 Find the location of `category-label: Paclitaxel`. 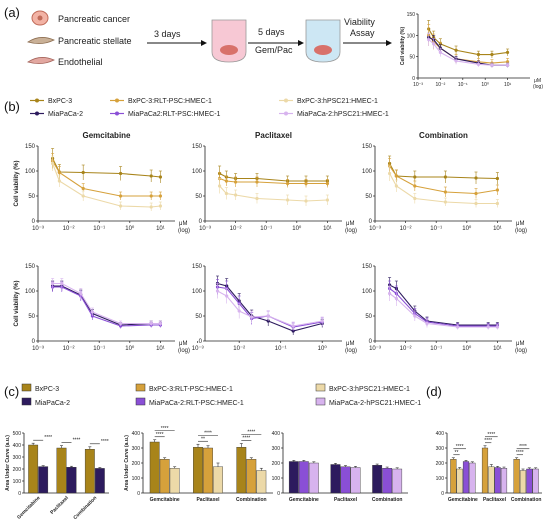

category-label: Paclitaxel is located at coordinates (346, 500).